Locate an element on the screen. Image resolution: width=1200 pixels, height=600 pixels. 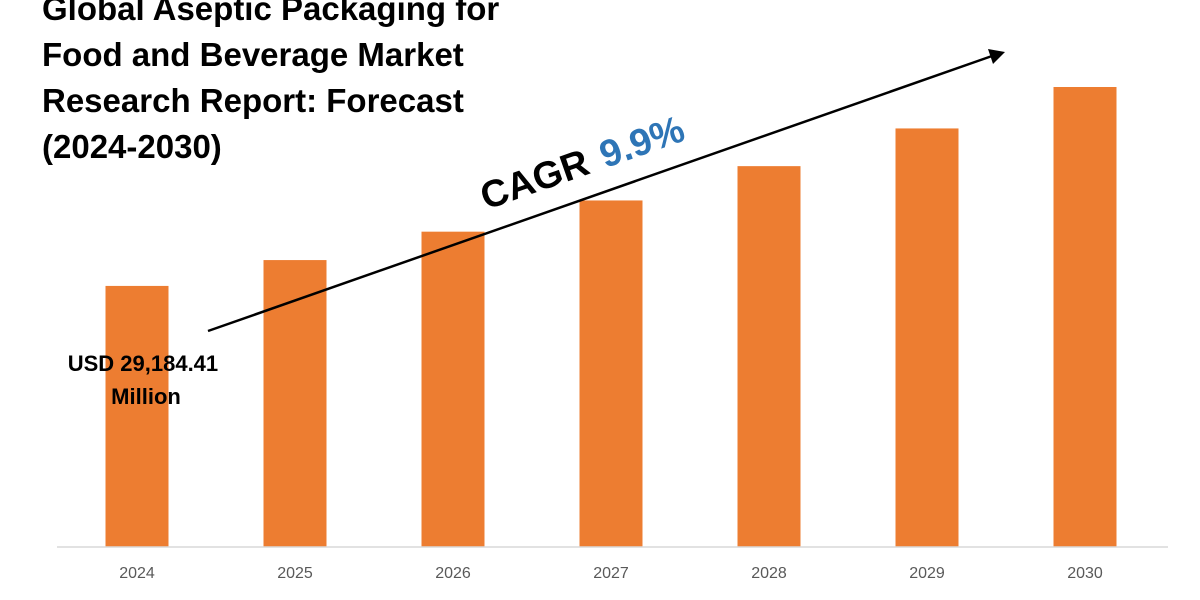
x-tick-labels: 2024 2025 2026 2027 2028 2029 2030 is located at coordinates (611, 573).